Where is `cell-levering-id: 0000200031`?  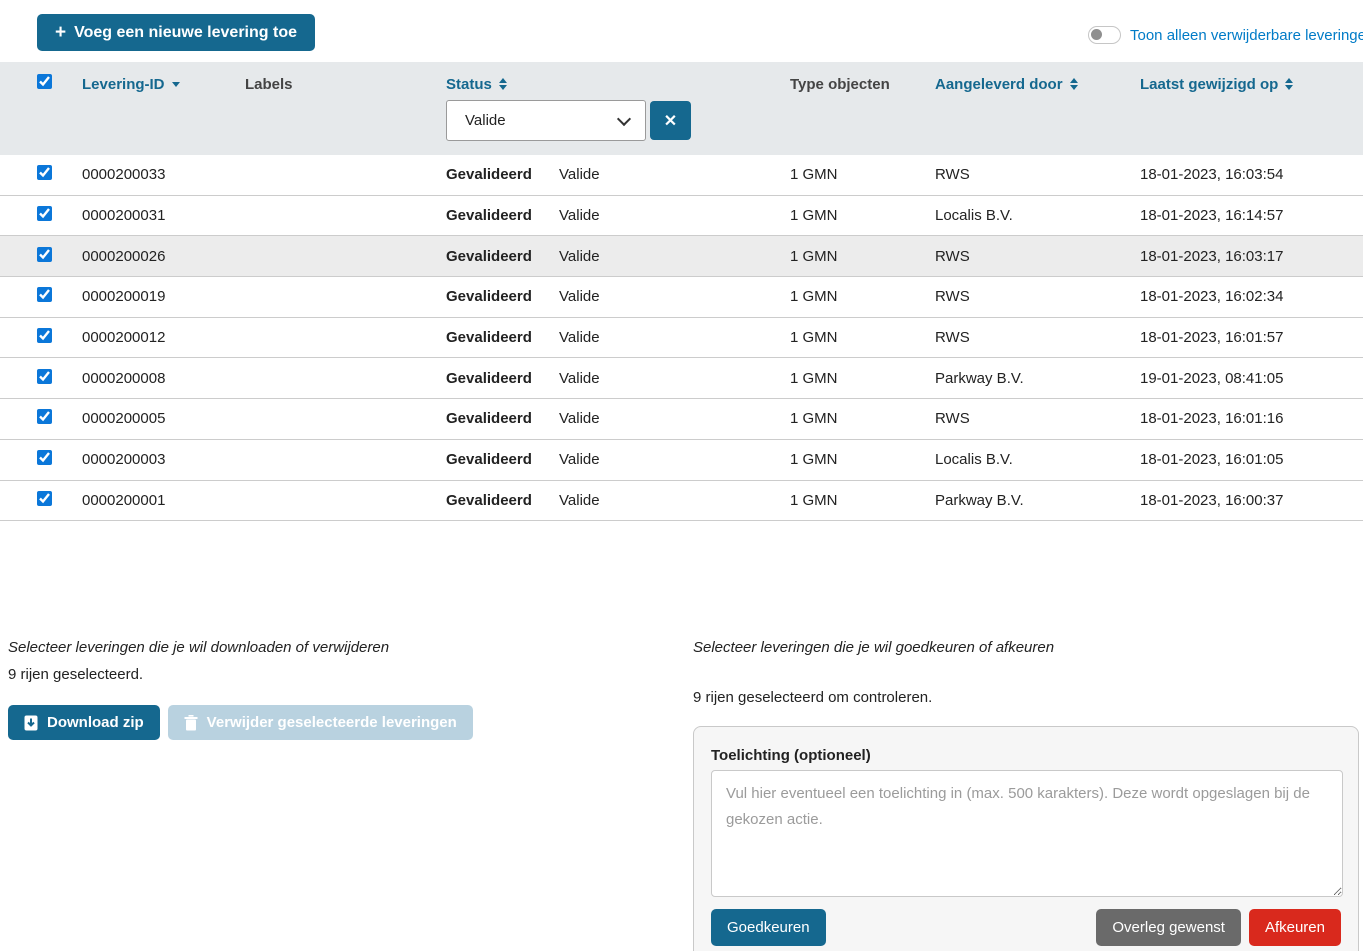
cell-levering-id: 0000200031 is located at coordinates (124, 216).